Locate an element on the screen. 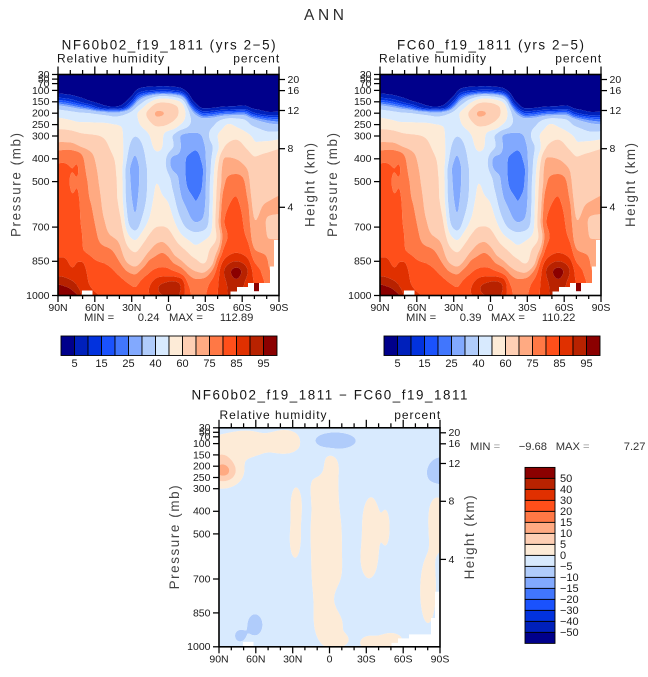 The height and width of the screenshot is (677, 648). svg-text: 0.39 is located at coordinates (471, 318).